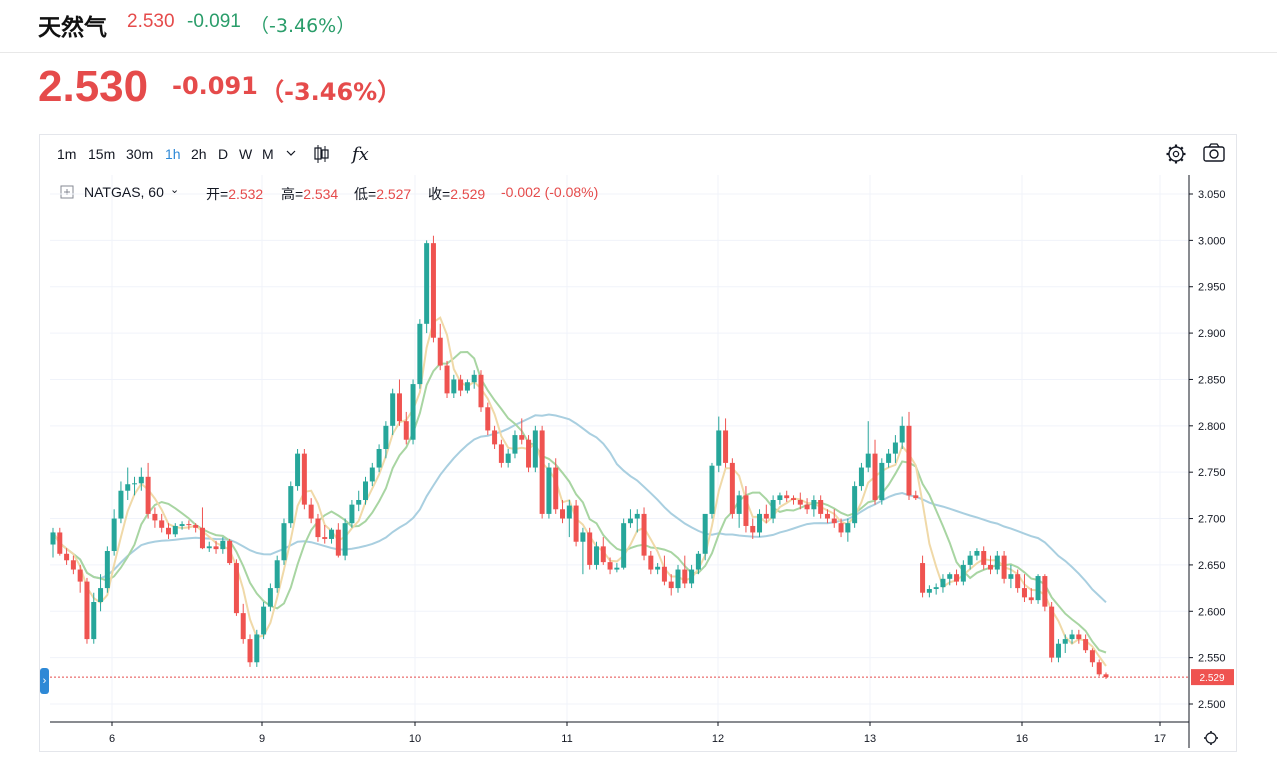  What do you see at coordinates (291, 153) in the screenshot?
I see `chevron-down-icon` at bounding box center [291, 153].